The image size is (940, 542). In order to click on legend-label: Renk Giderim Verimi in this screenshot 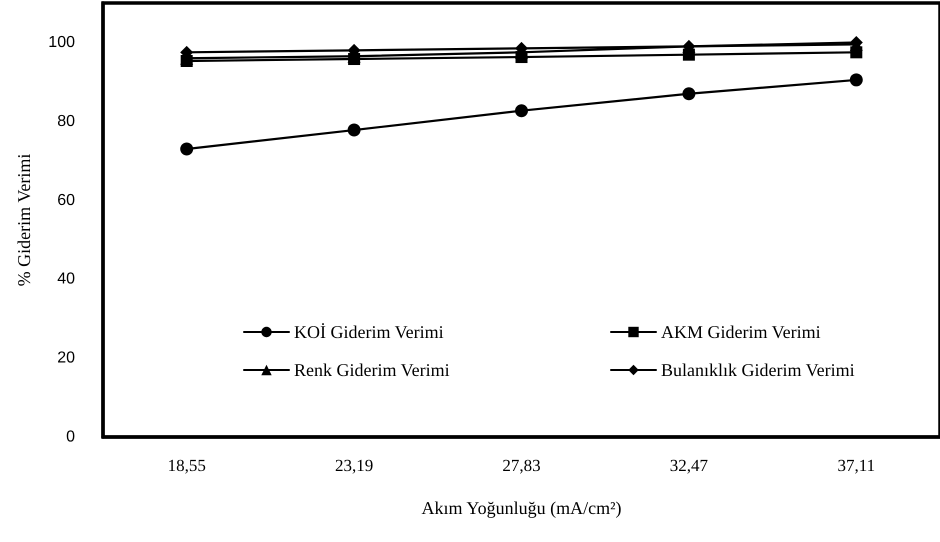, I will do `click(372, 370)`.